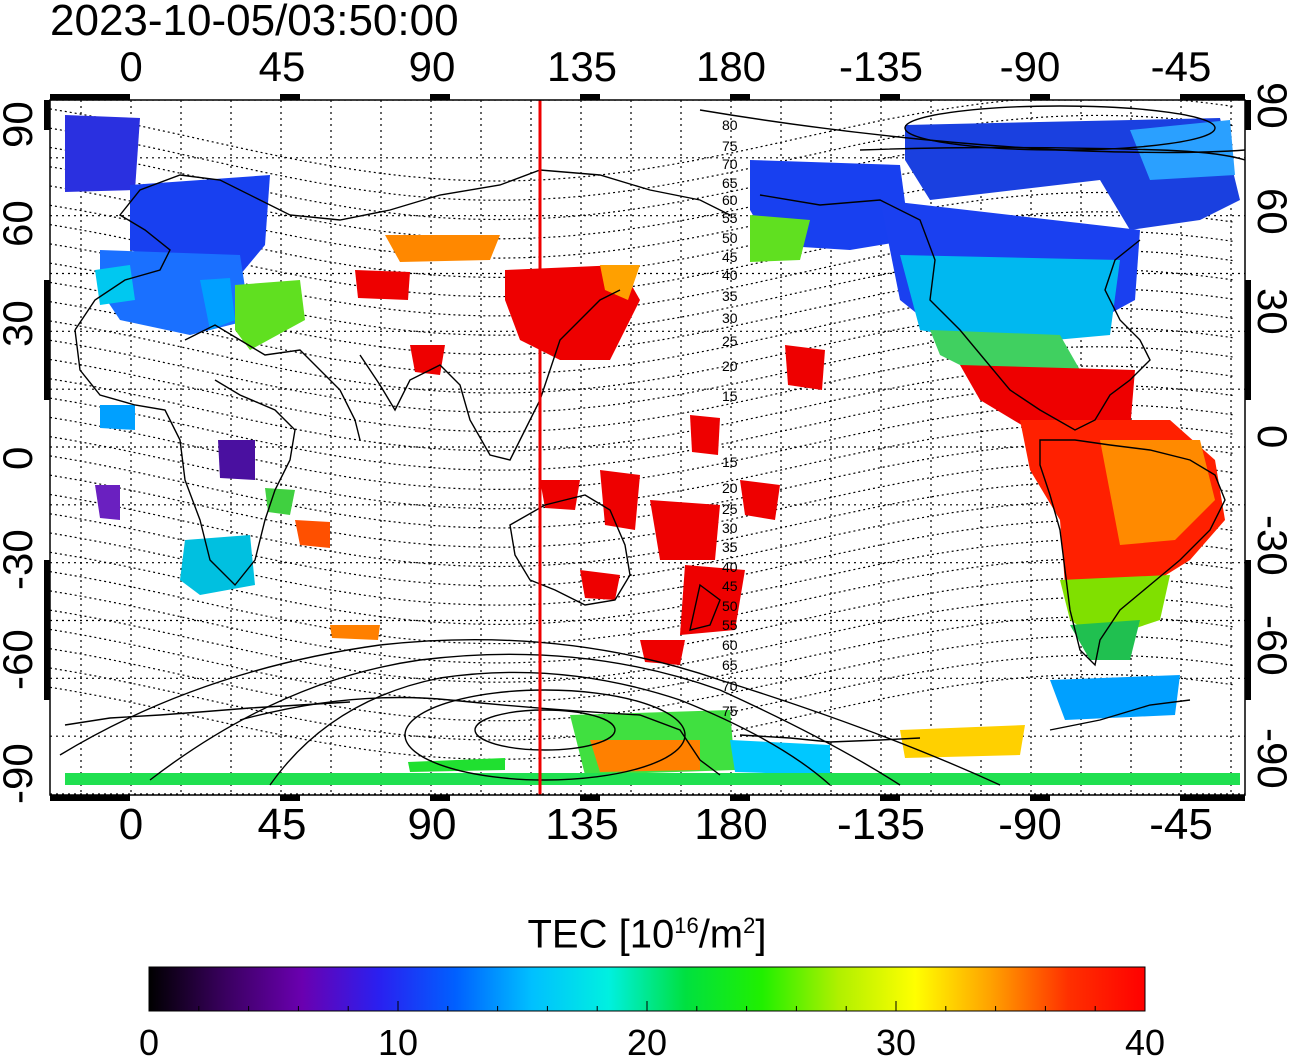  I want to click on lat-tick-left: -30, so click(20, 559).